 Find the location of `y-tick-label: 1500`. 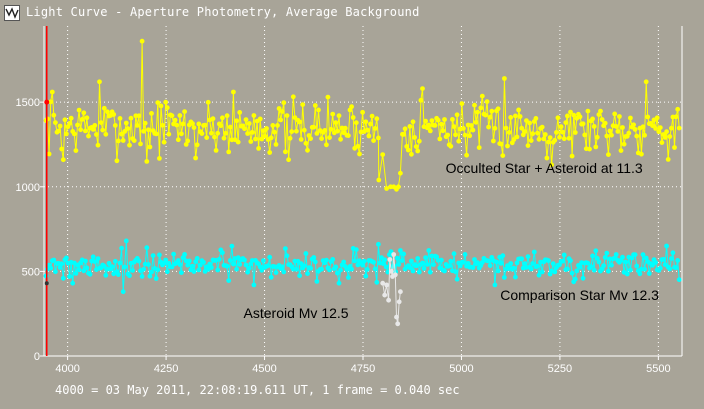

y-tick-label: 1500 is located at coordinates (28, 103).